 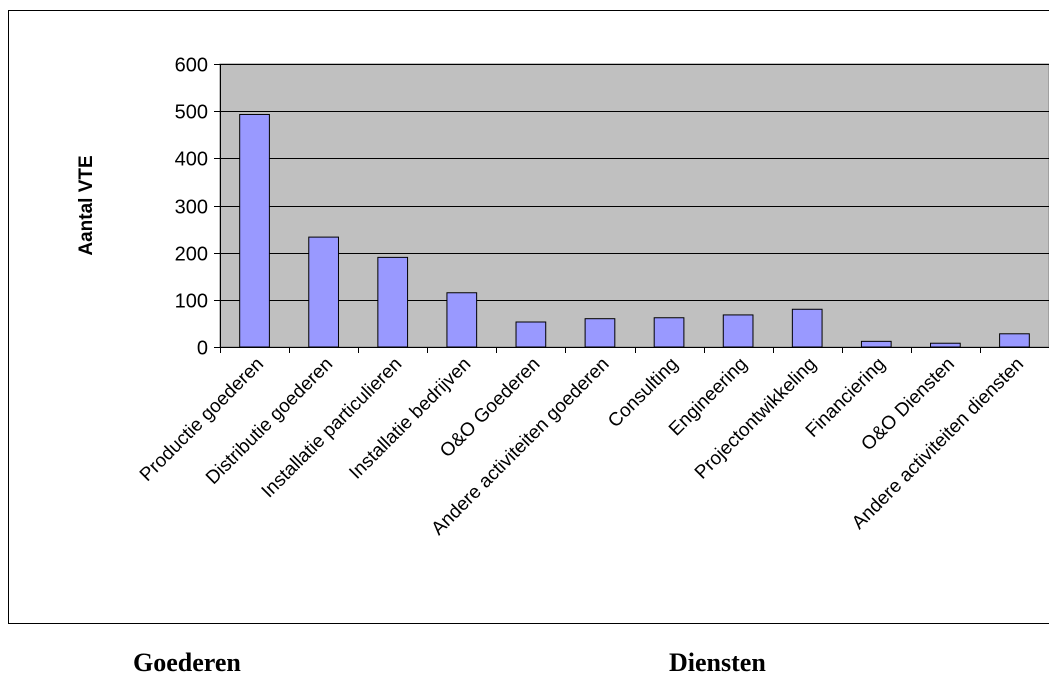 I want to click on y-tick-label: 500, so click(x=191, y=113).